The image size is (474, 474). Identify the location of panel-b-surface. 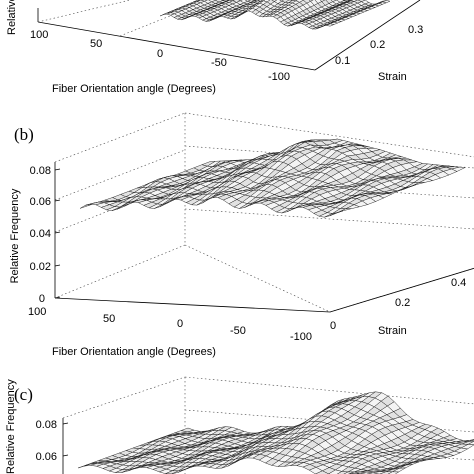
(272, 178).